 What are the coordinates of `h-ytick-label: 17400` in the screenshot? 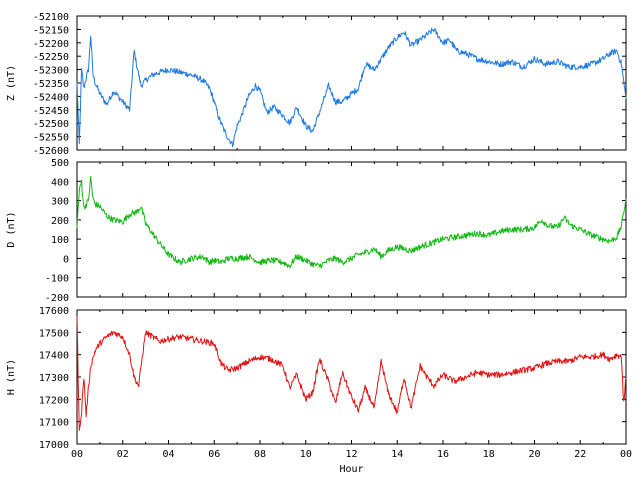 It's located at (54, 356).